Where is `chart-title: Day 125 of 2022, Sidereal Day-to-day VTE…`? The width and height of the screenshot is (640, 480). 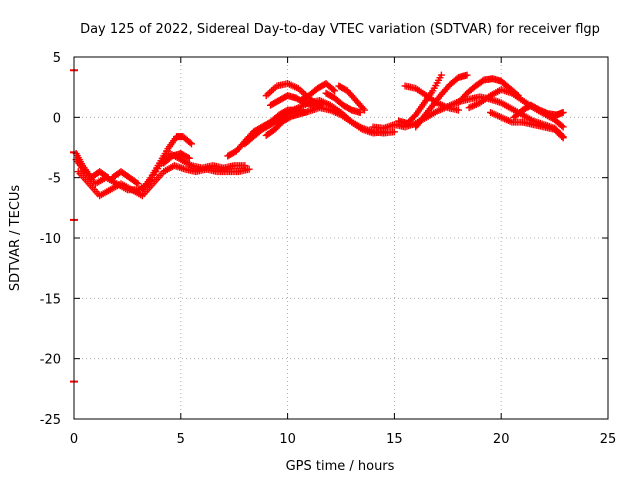 chart-title: Day 125 of 2022, Sidereal Day-to-day VTE… is located at coordinates (340, 29).